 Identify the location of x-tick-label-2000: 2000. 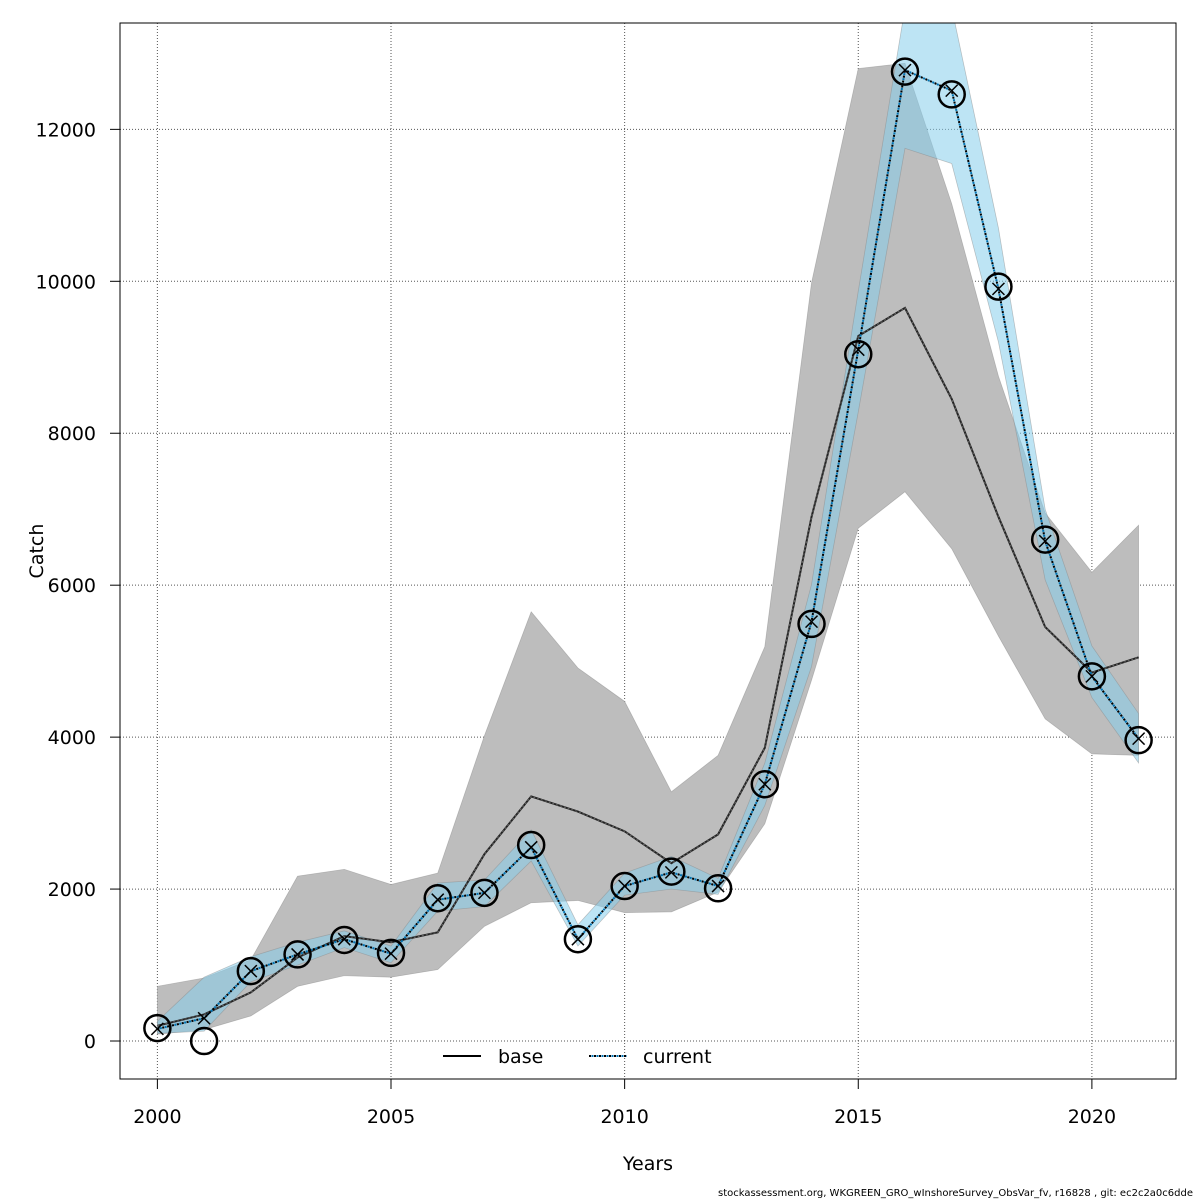
(157, 1117).